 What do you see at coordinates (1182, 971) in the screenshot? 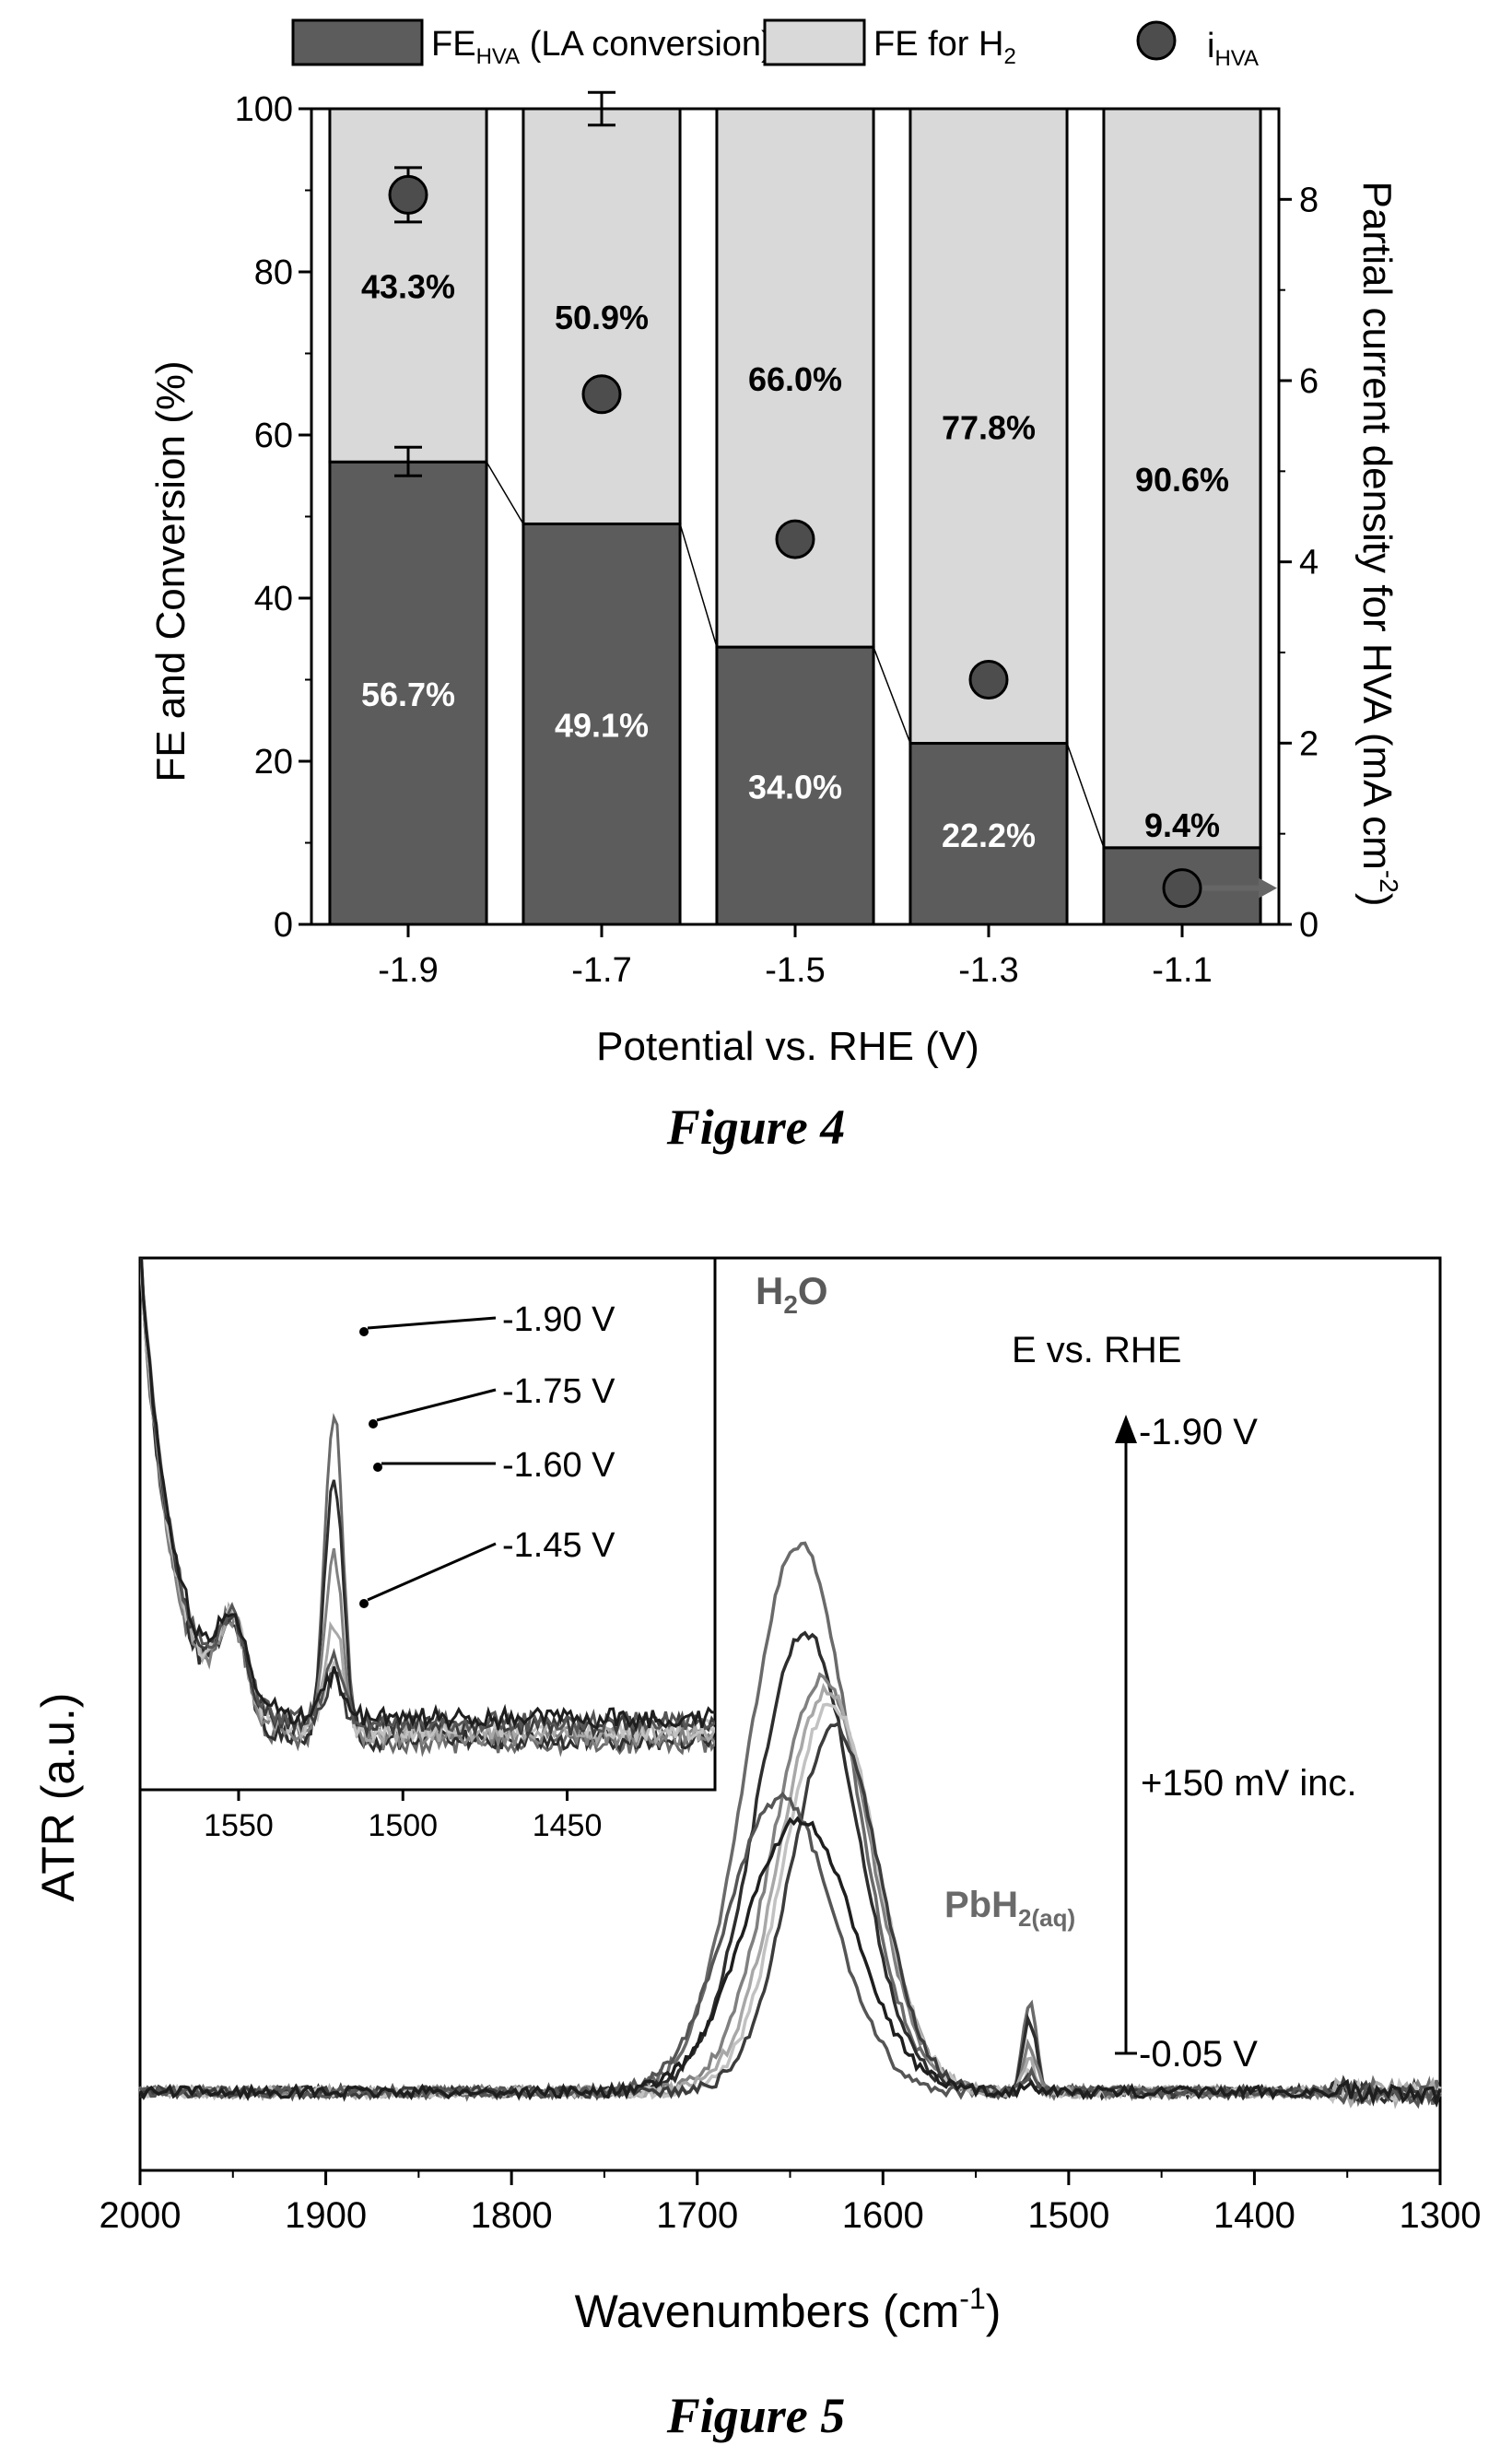
I see `x-tick-label: -1.1` at bounding box center [1182, 971].